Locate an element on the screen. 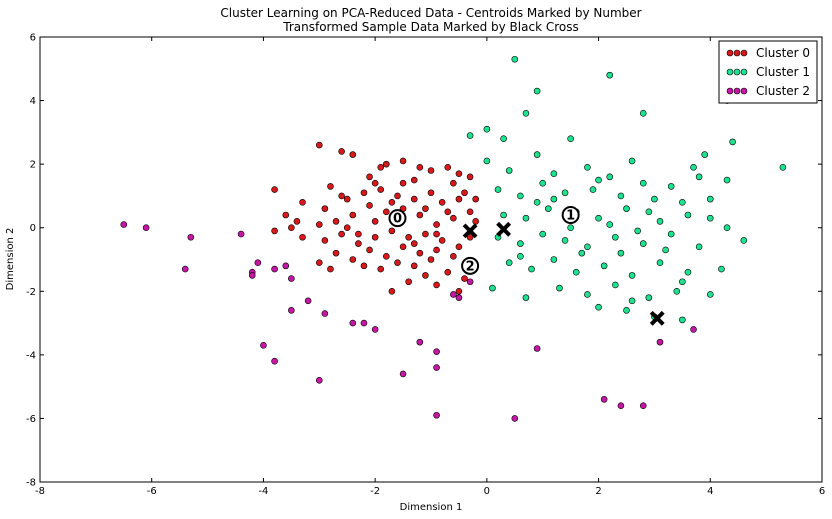  x-axis-label: Dimension 1 is located at coordinates (431, 507).